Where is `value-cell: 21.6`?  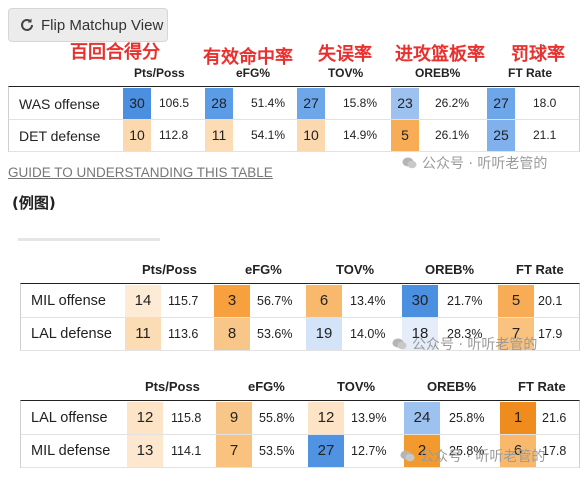 value-cell: 21.6 is located at coordinates (554, 418).